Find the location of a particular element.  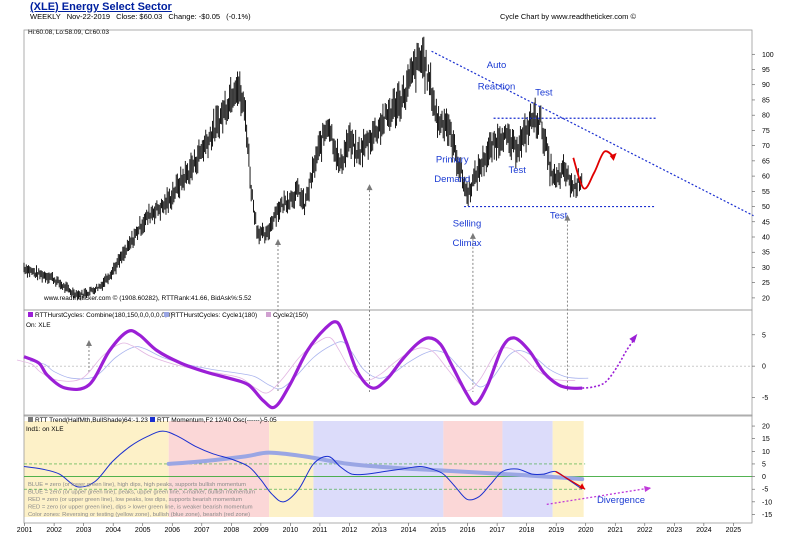

change-label: Change: -$0.05 is located at coordinates (194, 16).